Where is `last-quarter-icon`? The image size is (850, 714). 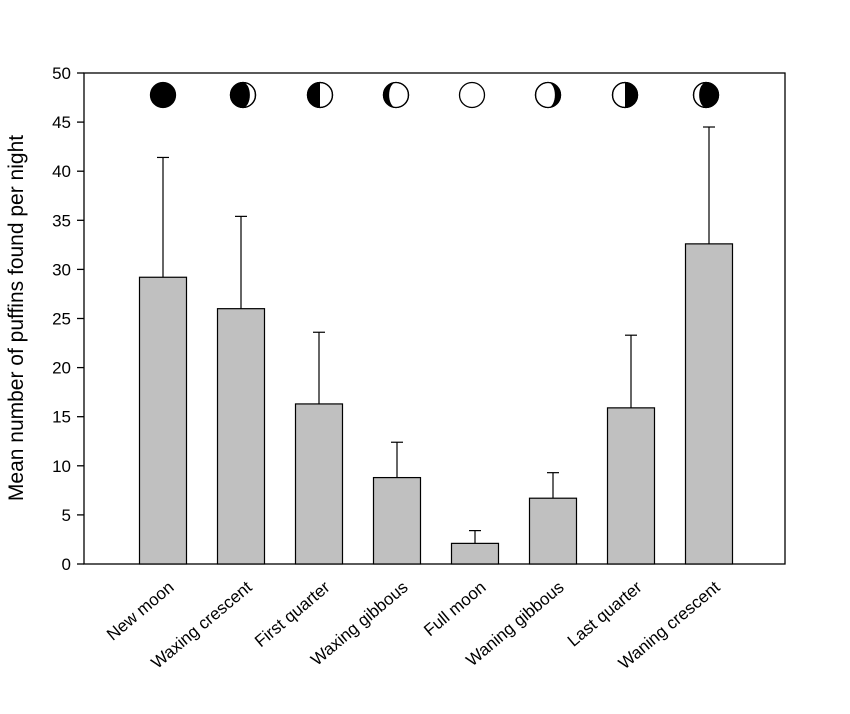 last-quarter-icon is located at coordinates (625, 95).